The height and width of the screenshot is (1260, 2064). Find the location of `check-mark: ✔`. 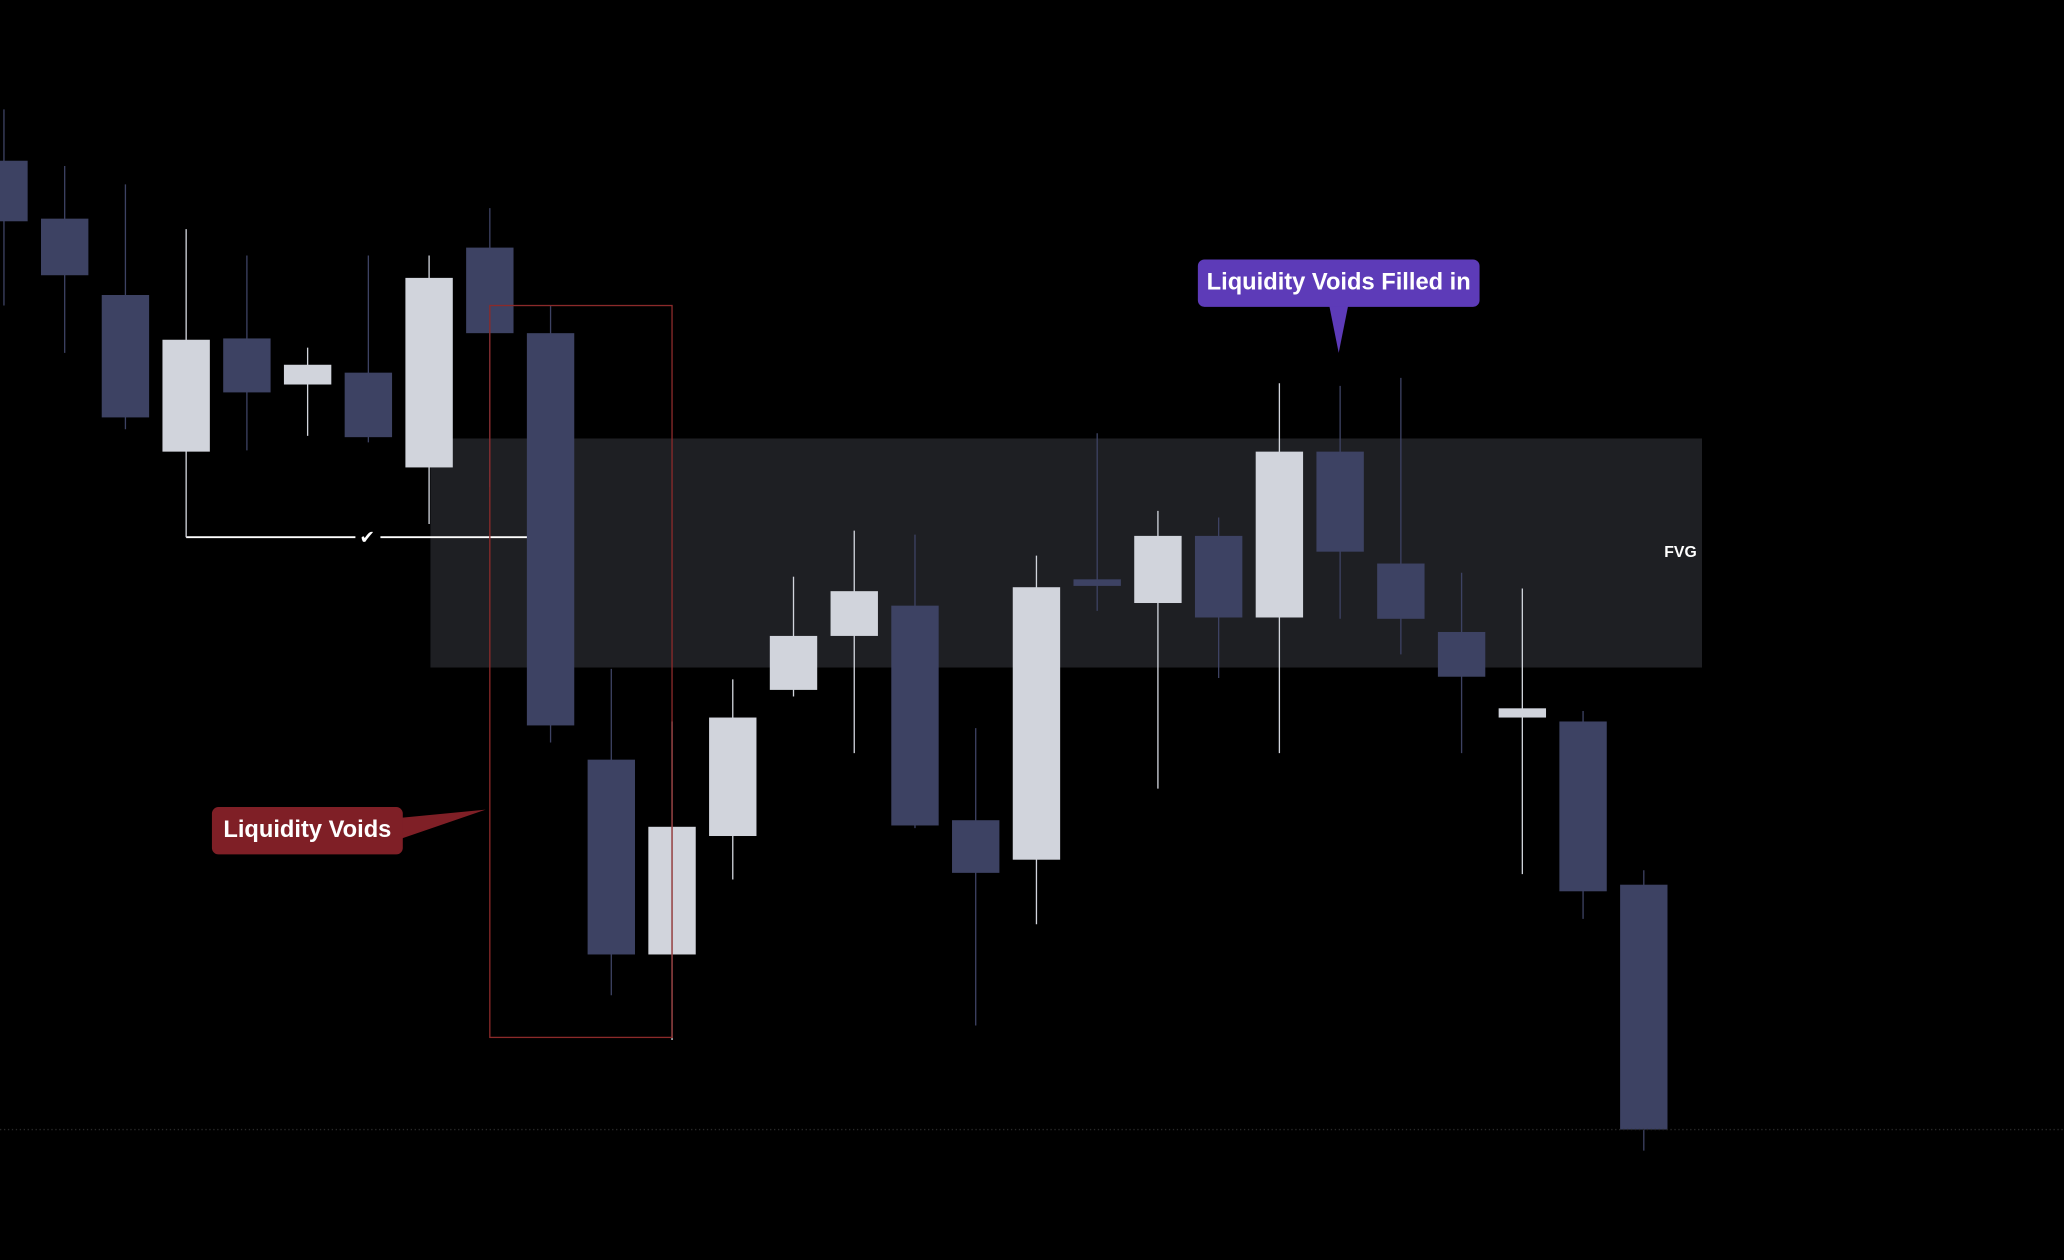

check-mark: ✔ is located at coordinates (367, 536).